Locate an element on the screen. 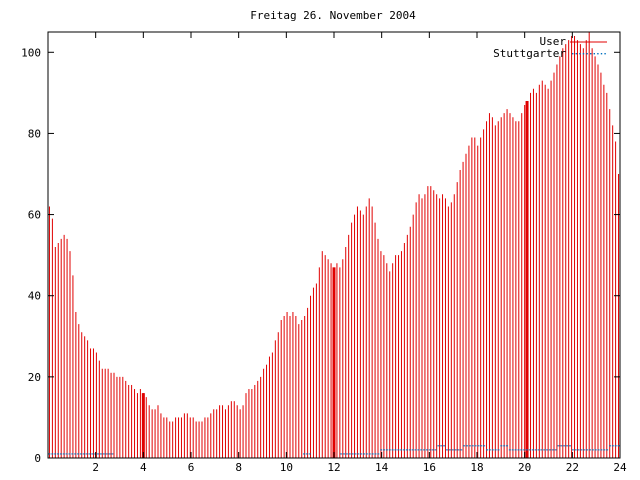 This screenshot has height=480, width=640. x-tick-label: 18 is located at coordinates (476, 467).